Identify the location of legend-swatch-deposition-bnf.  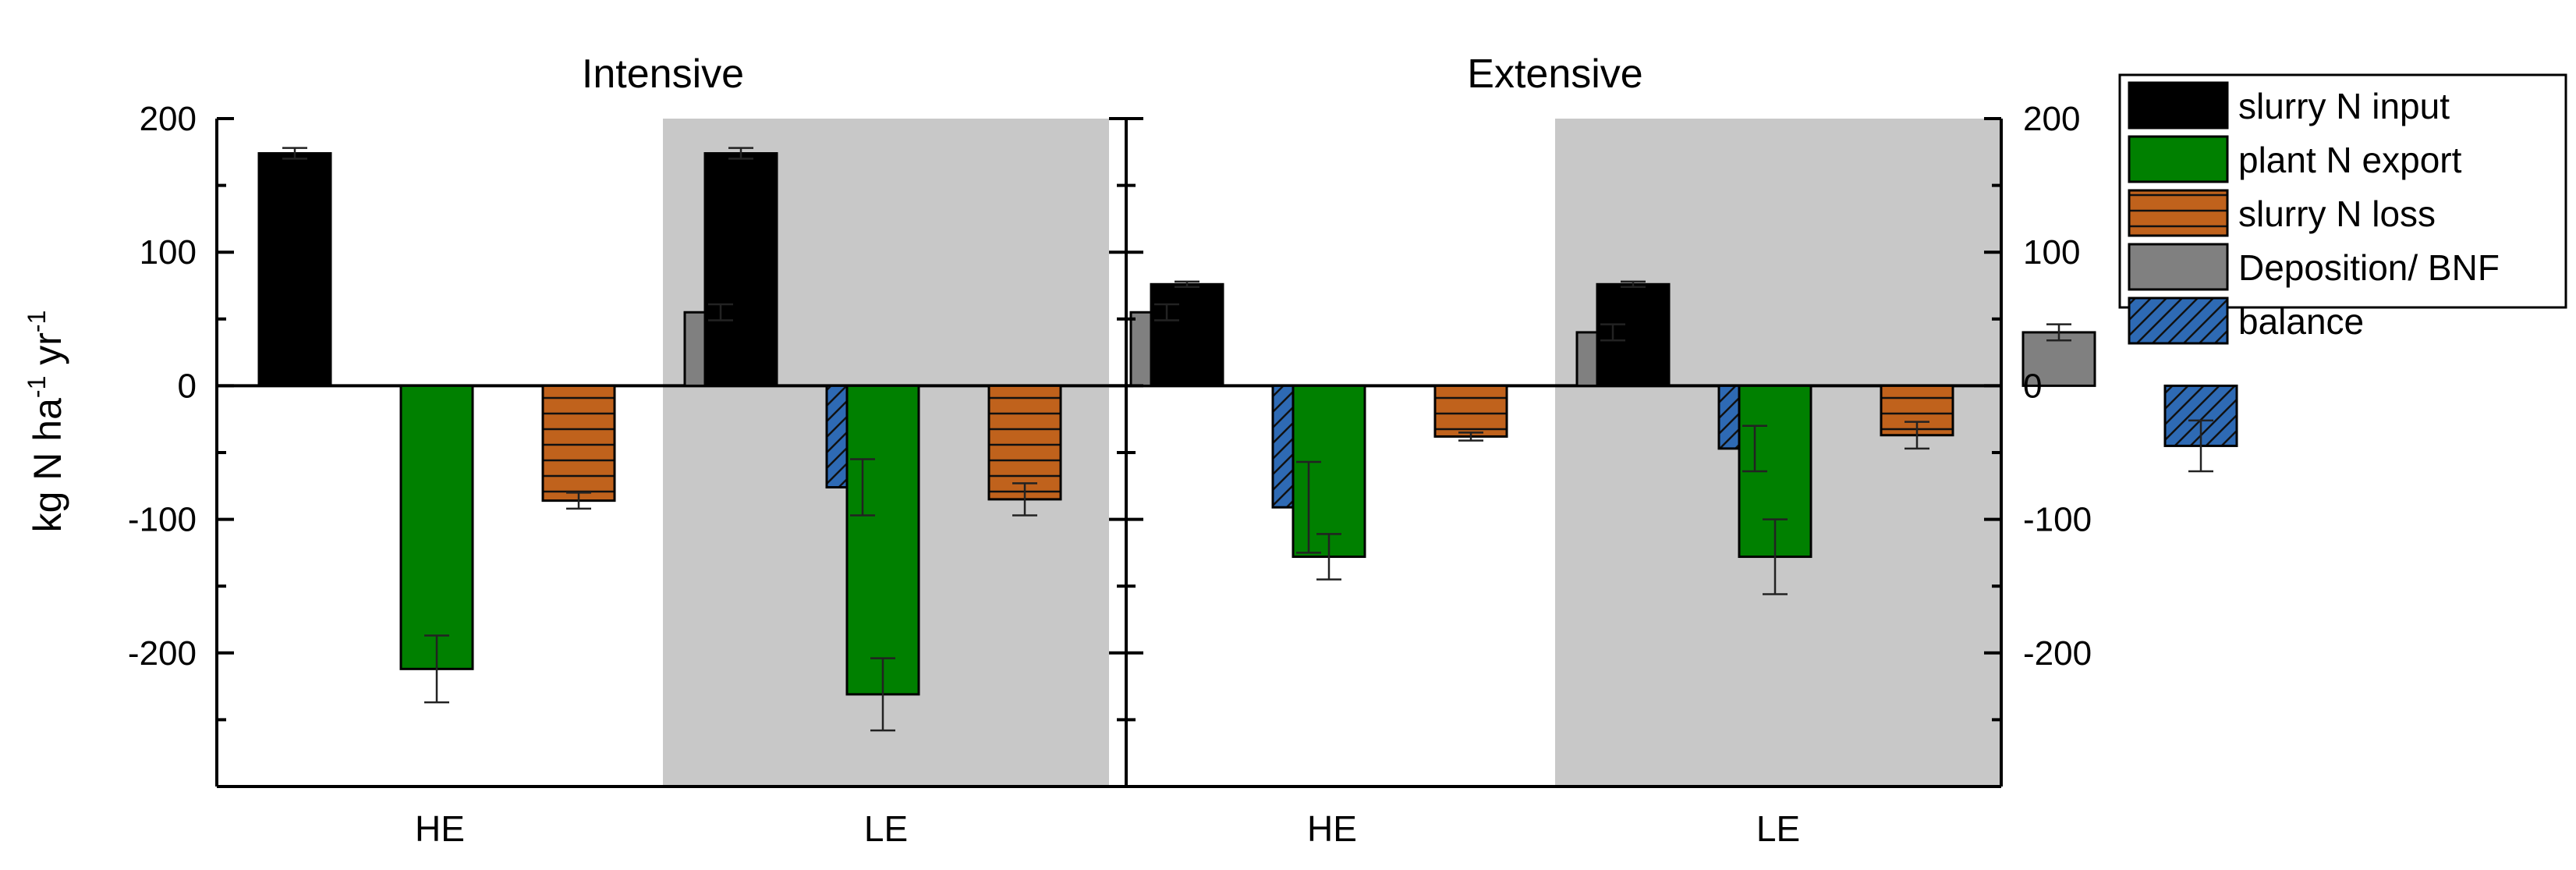
(2178, 267).